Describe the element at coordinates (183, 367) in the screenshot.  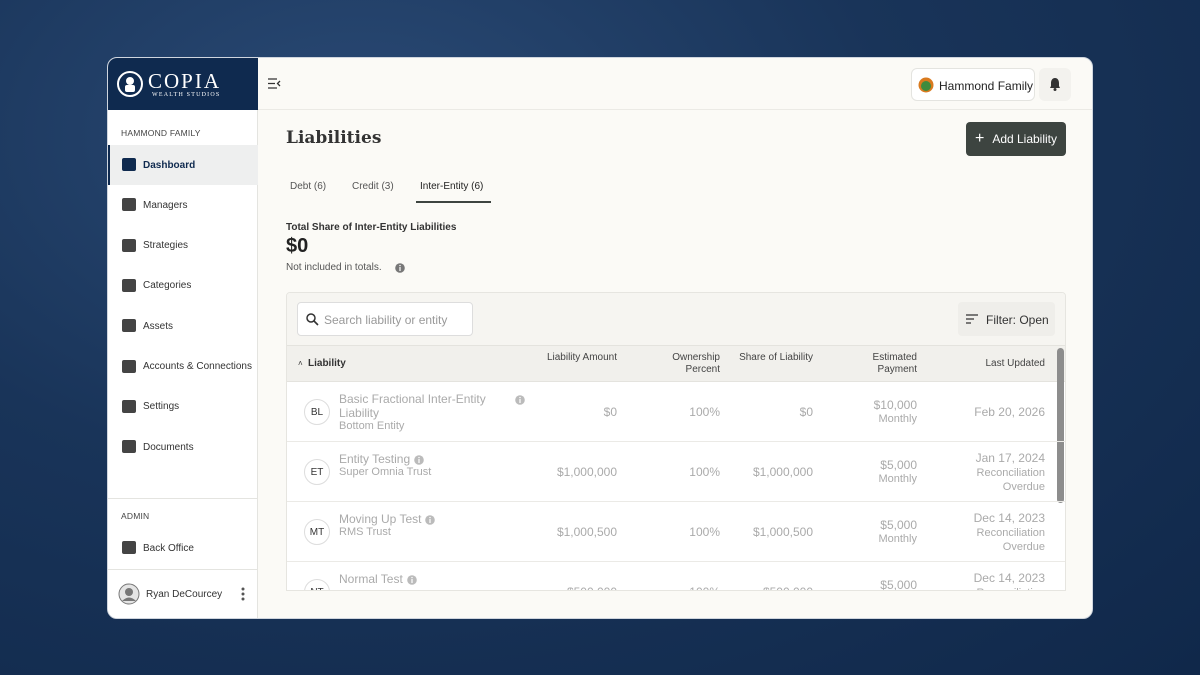
I see `nav-item: Accounts & Connections` at that location.